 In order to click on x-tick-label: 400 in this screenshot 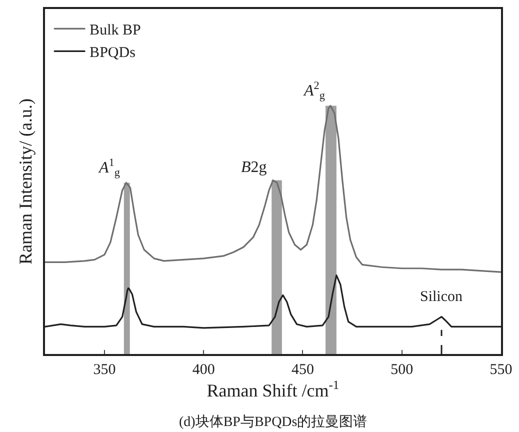, I will do `click(203, 370)`.